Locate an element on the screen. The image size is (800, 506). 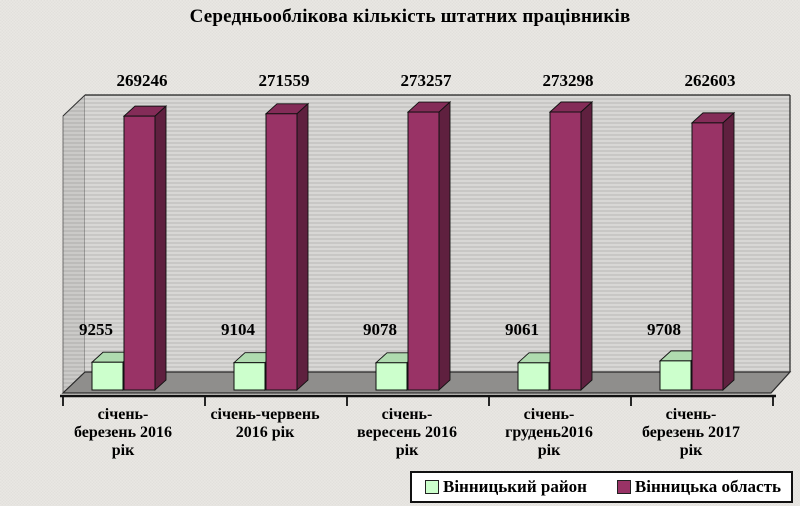
category-label-line: січень-червень is located at coordinates (265, 414).